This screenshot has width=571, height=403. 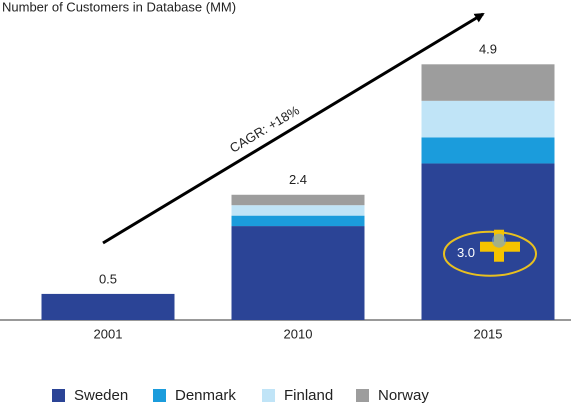 What do you see at coordinates (403, 395) in the screenshot?
I see `legend-label: Norway` at bounding box center [403, 395].